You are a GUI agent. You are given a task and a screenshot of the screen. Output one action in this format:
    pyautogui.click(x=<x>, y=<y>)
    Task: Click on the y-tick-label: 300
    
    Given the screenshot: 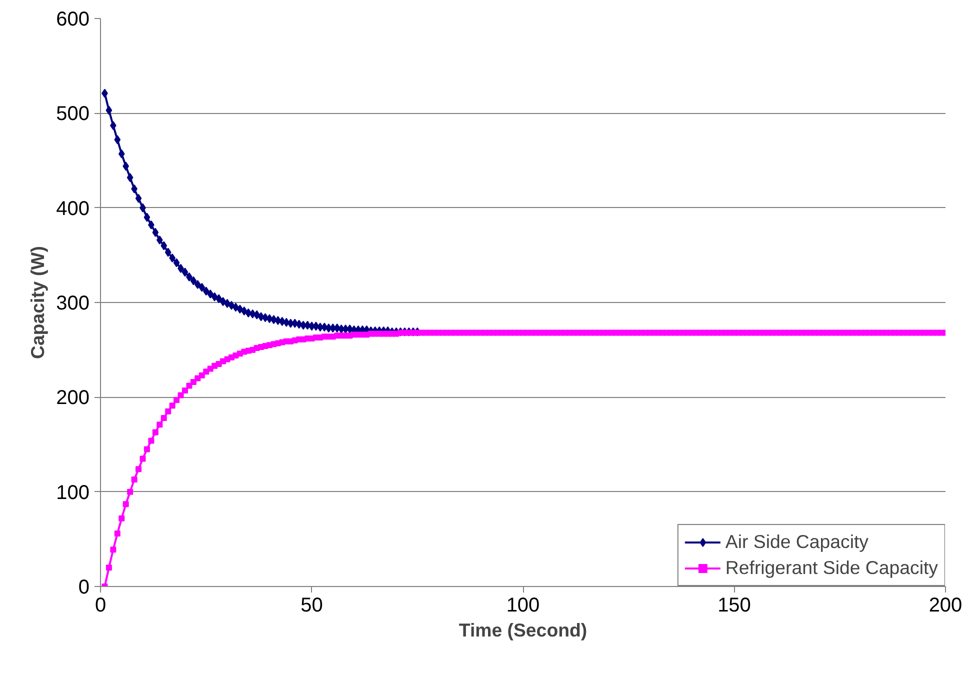 What is the action you would take?
    pyautogui.click(x=73, y=303)
    